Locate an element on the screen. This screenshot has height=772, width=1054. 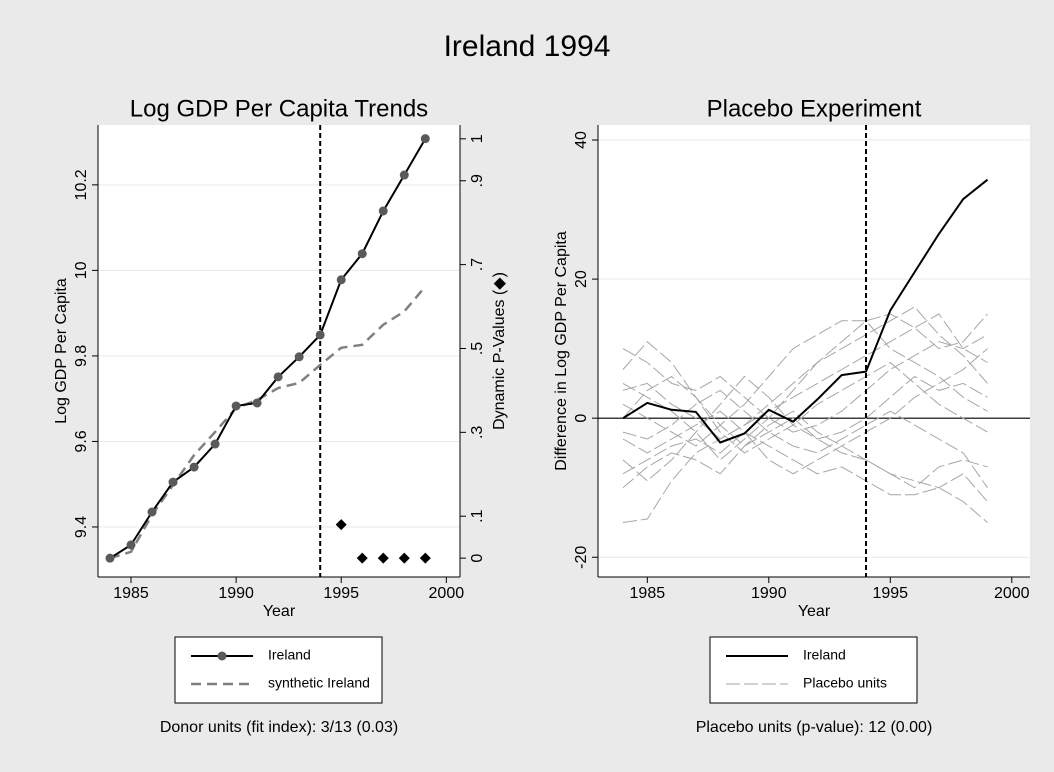
y2-tick-label: .3 is located at coordinates (477, 432).